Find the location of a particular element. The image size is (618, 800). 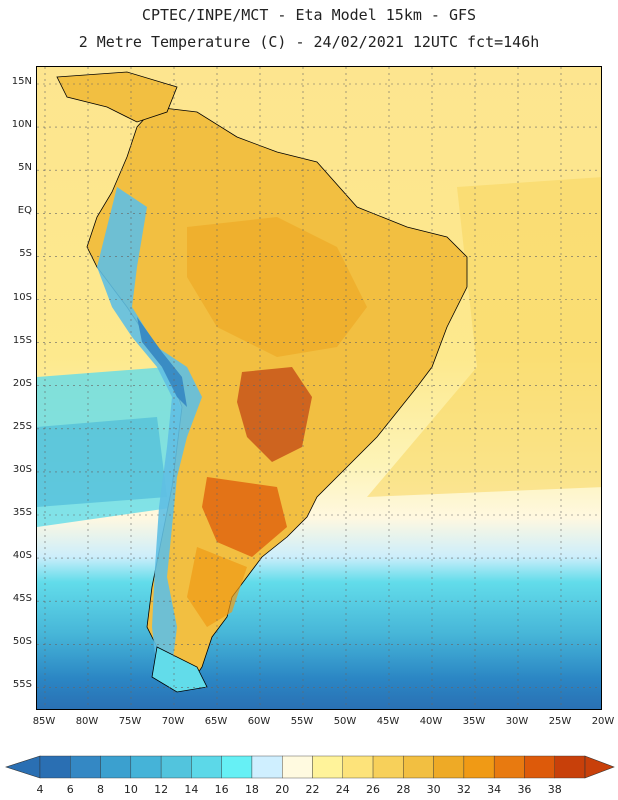

lon-label-60W: 60W is located at coordinates (259, 721).